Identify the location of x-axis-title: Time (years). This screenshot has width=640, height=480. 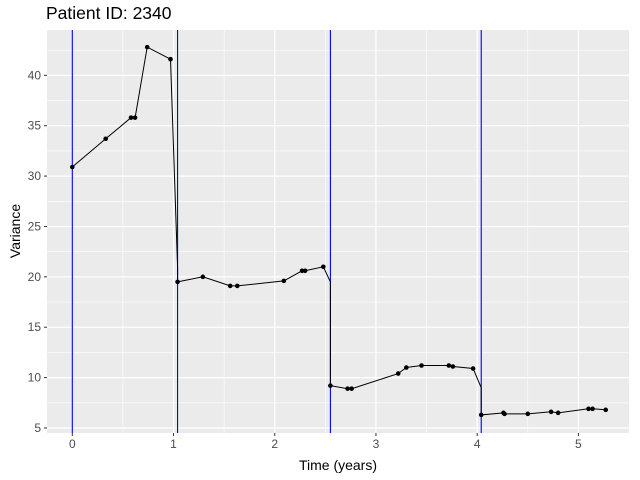
(338, 465).